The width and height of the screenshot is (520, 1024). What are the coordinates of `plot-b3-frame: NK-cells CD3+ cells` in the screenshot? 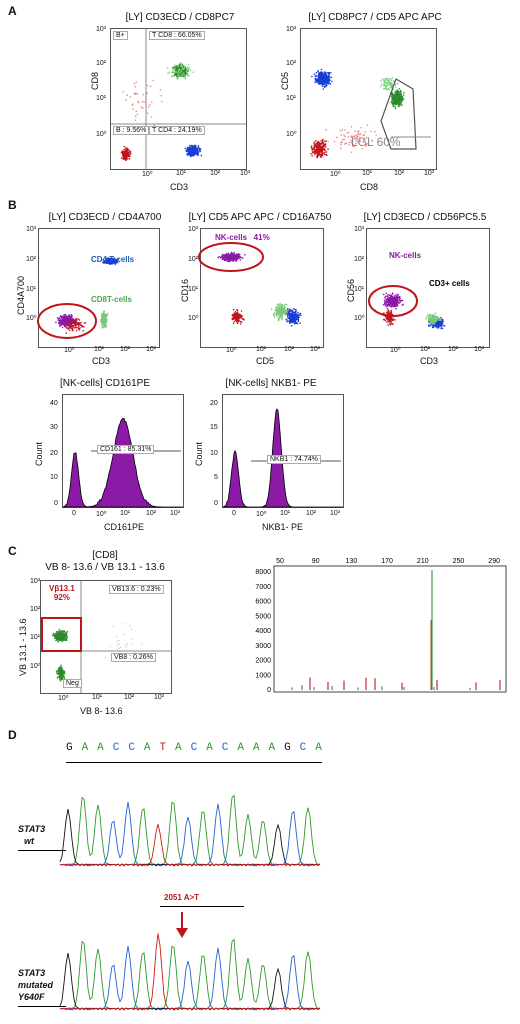 It's located at (428, 288).